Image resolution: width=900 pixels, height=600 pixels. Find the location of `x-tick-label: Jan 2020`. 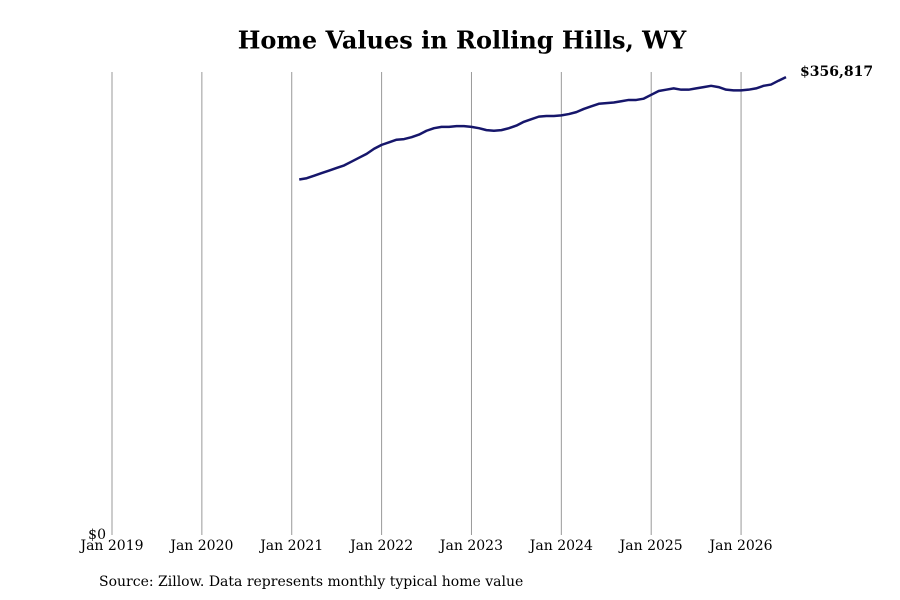

x-tick-label: Jan 2020 is located at coordinates (200, 546).